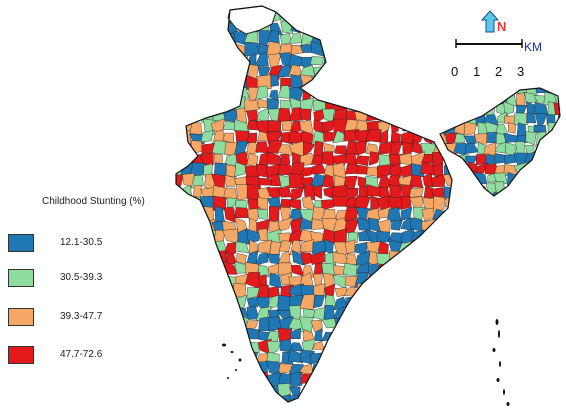 The width and height of the screenshot is (566, 420). What do you see at coordinates (366, 362) in the screenshot?
I see `island-territories` at bounding box center [366, 362].